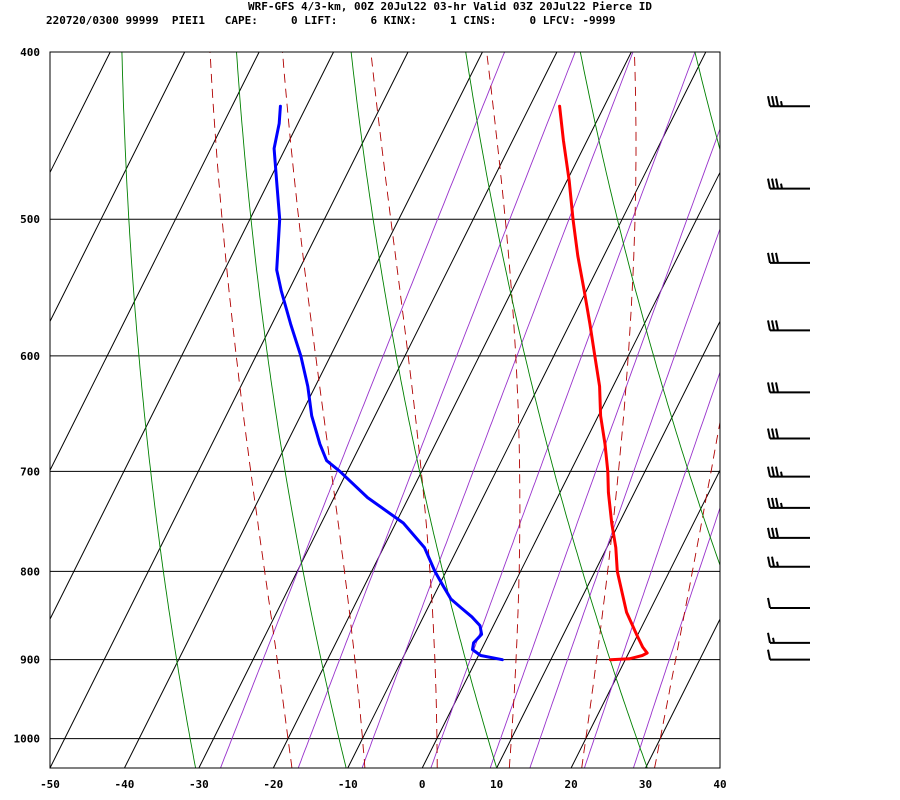 The image size is (900, 800). Describe the element at coordinates (30, 219) in the screenshot. I see `y-tick-label: 500` at that location.